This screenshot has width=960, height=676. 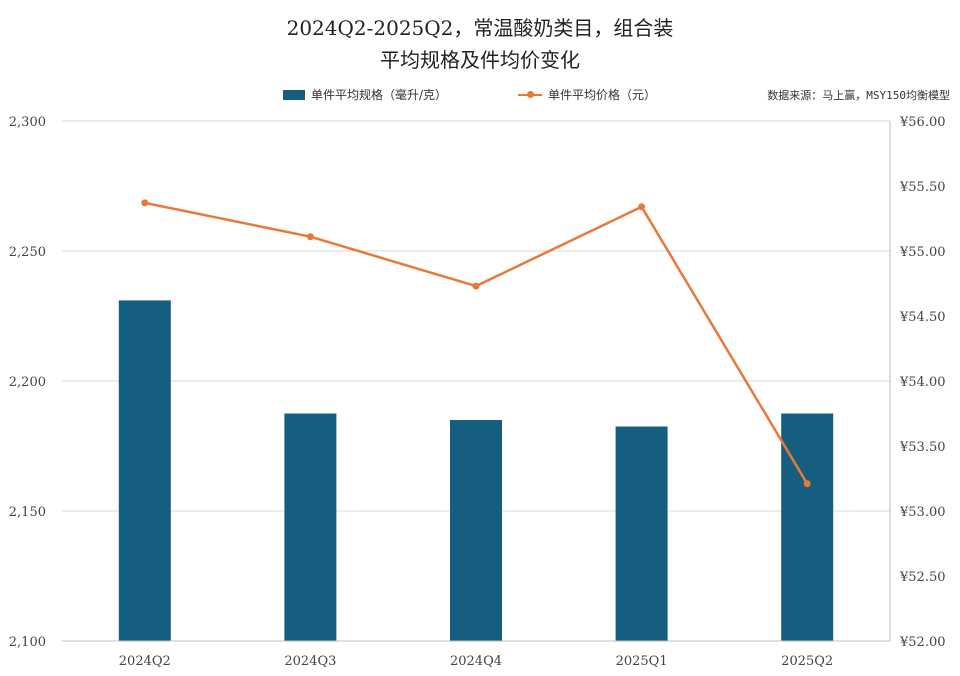 What do you see at coordinates (858, 95) in the screenshot?
I see `data-source-note: 数据来源：马上赢，MSY150均衡模型` at bounding box center [858, 95].